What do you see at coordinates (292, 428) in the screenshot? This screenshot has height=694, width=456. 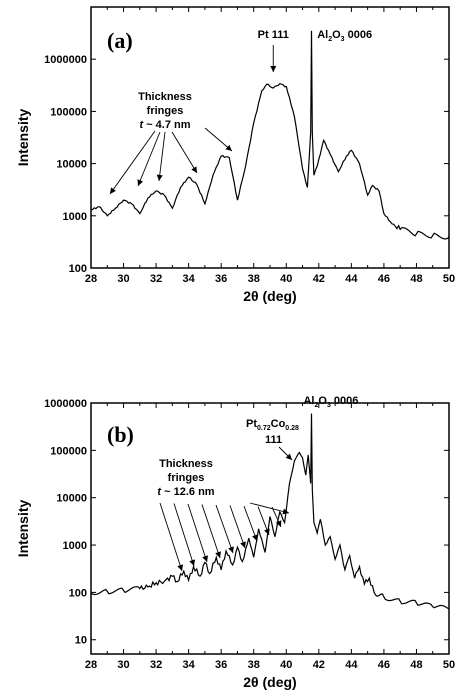 I see `peak-label-sub2: 0.28` at bounding box center [292, 428].